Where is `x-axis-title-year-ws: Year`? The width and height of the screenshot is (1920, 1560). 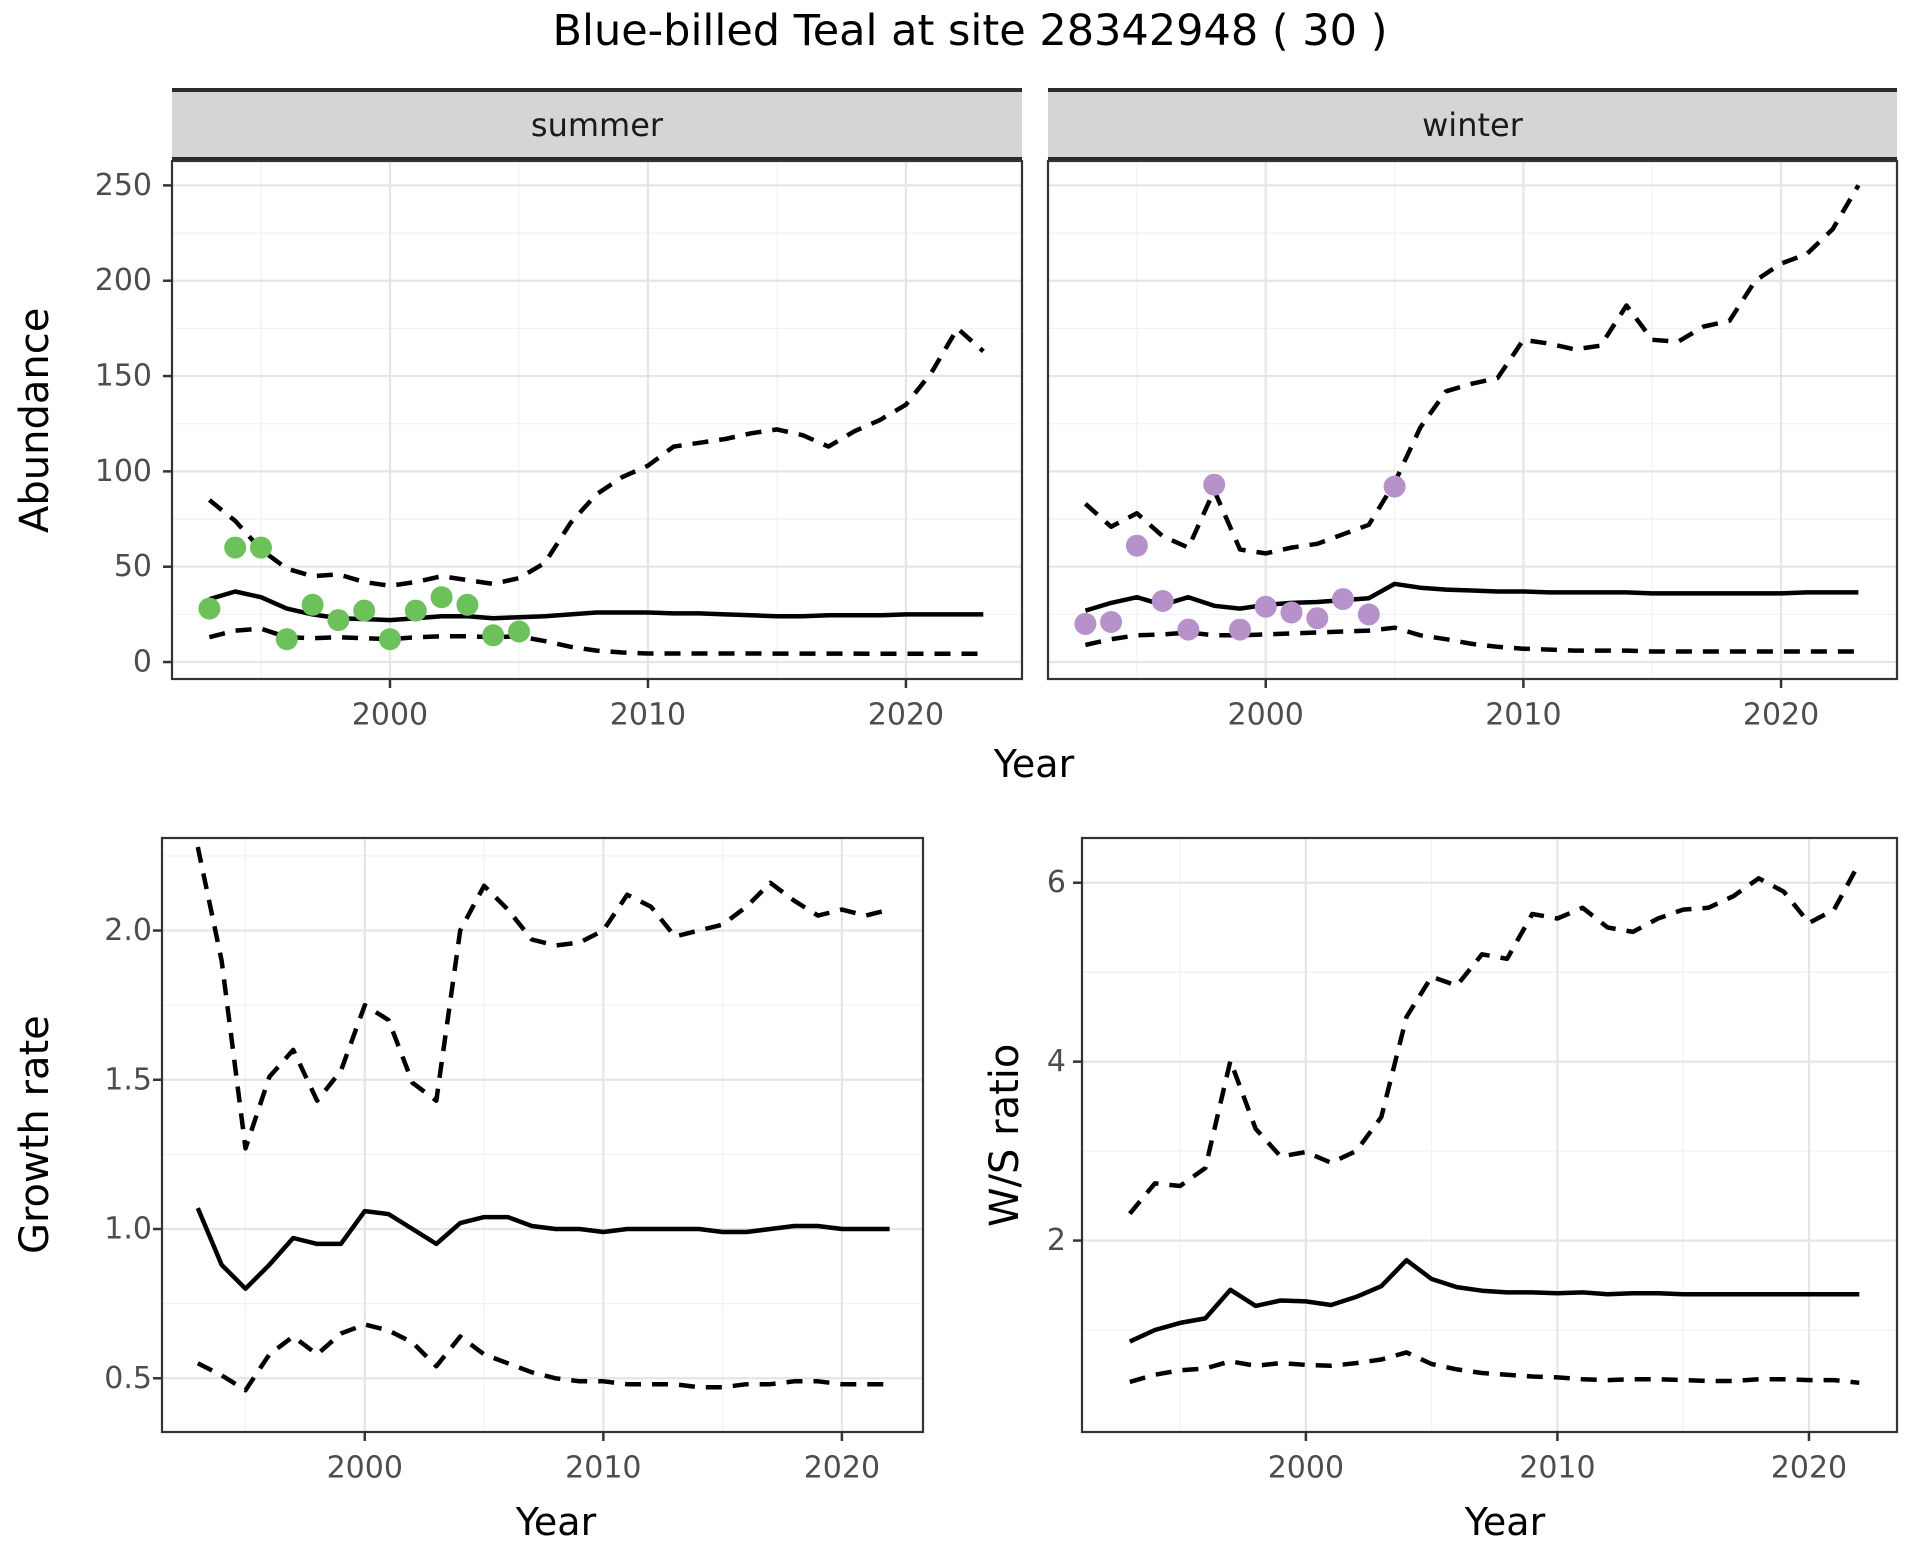 x-axis-title-year-ws: Year is located at coordinates (1505, 1522).